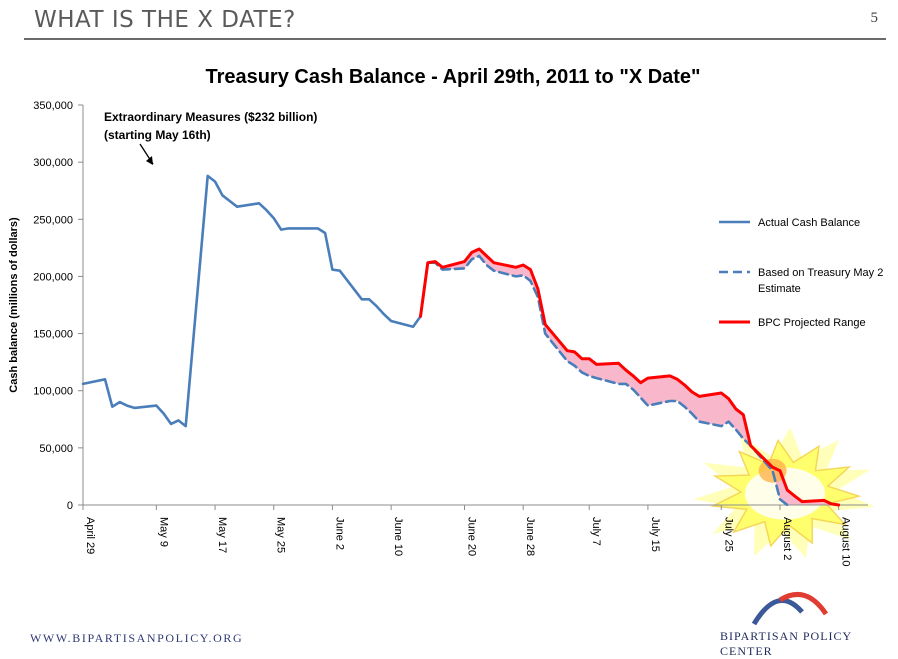 Image resolution: width=898 pixels, height=659 pixels. I want to click on x-tick-label: May 9, so click(163, 532).